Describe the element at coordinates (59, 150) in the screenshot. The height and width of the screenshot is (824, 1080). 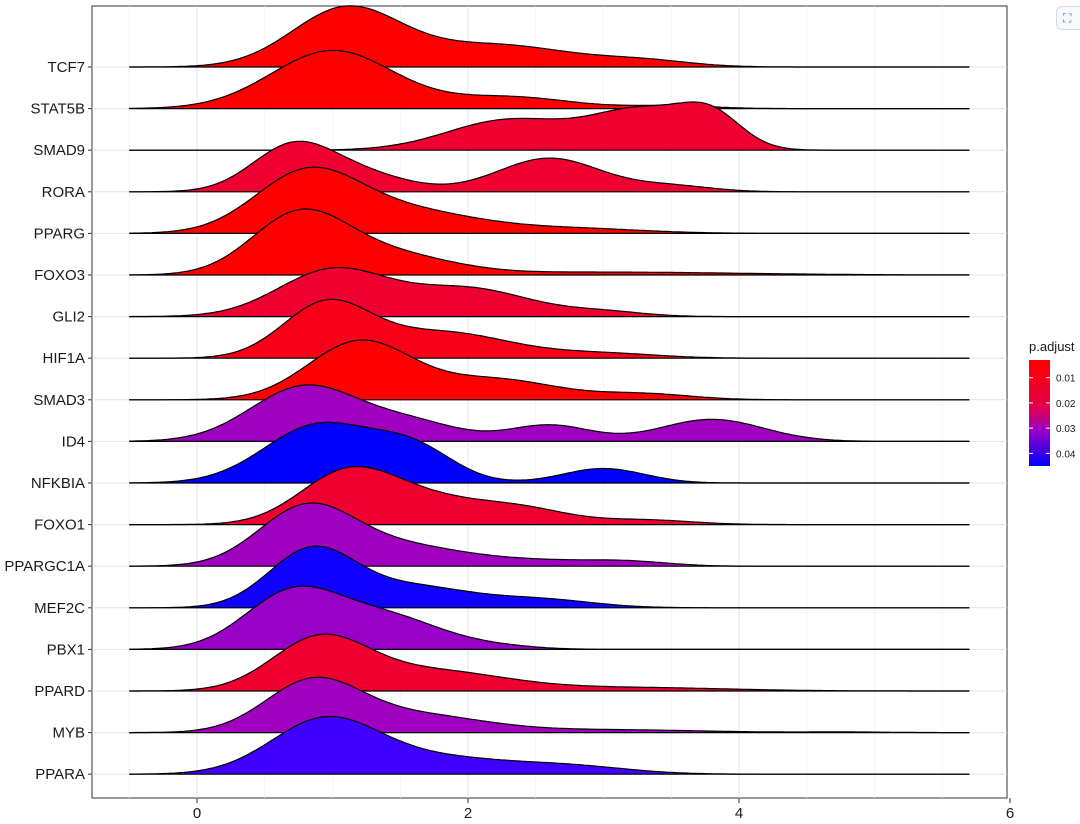
I see `y-tick-label: SMAD9` at that location.